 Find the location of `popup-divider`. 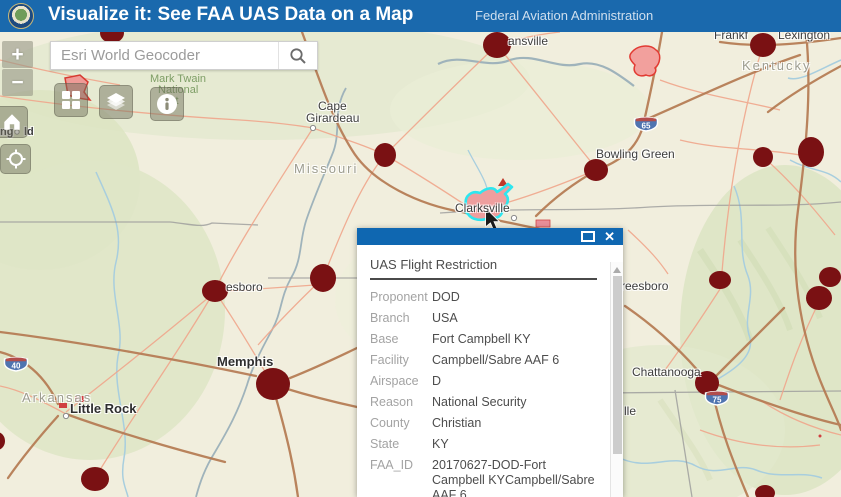

popup-divider is located at coordinates (483, 279).